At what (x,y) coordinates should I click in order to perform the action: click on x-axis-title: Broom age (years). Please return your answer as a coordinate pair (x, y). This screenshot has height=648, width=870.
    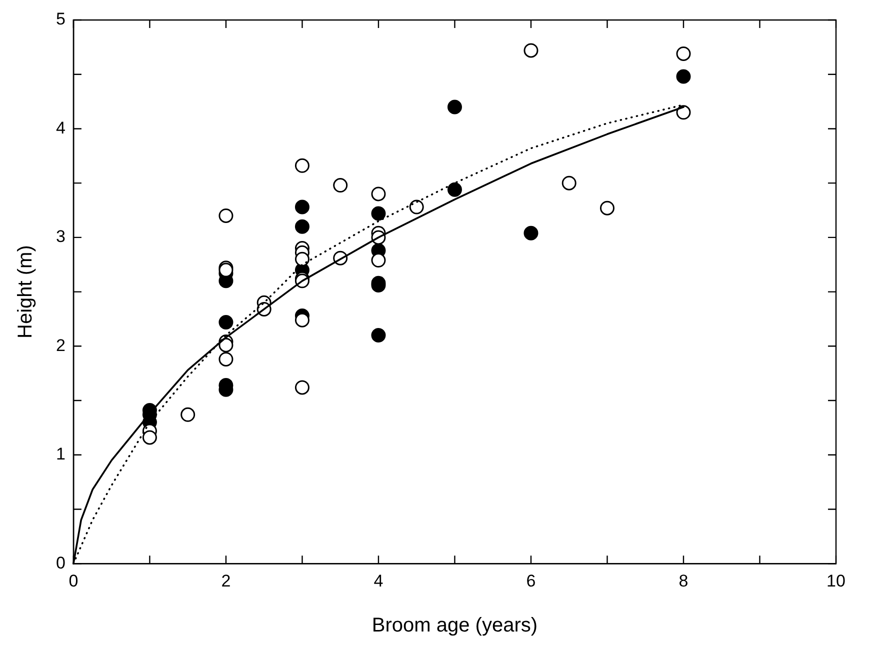
    Looking at the image, I should click on (455, 625).